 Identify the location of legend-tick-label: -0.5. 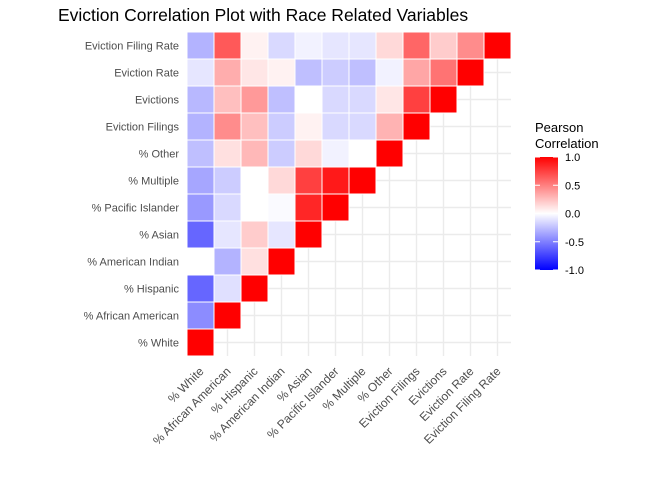
(574, 243).